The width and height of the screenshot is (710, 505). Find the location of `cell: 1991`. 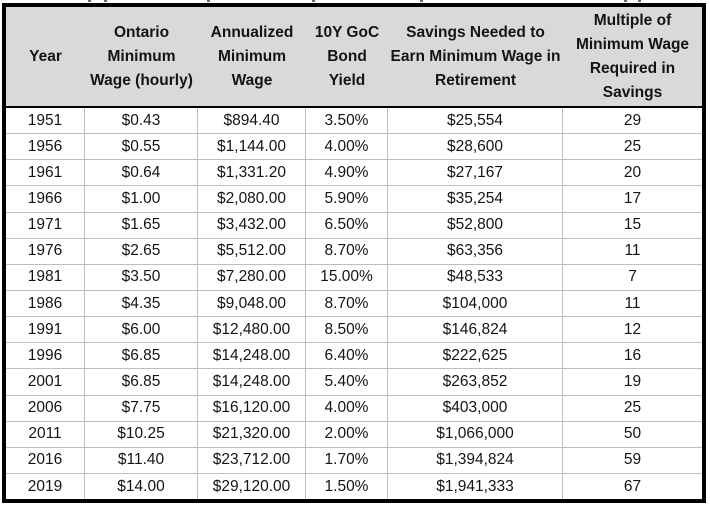

cell: 1991 is located at coordinates (45, 330).